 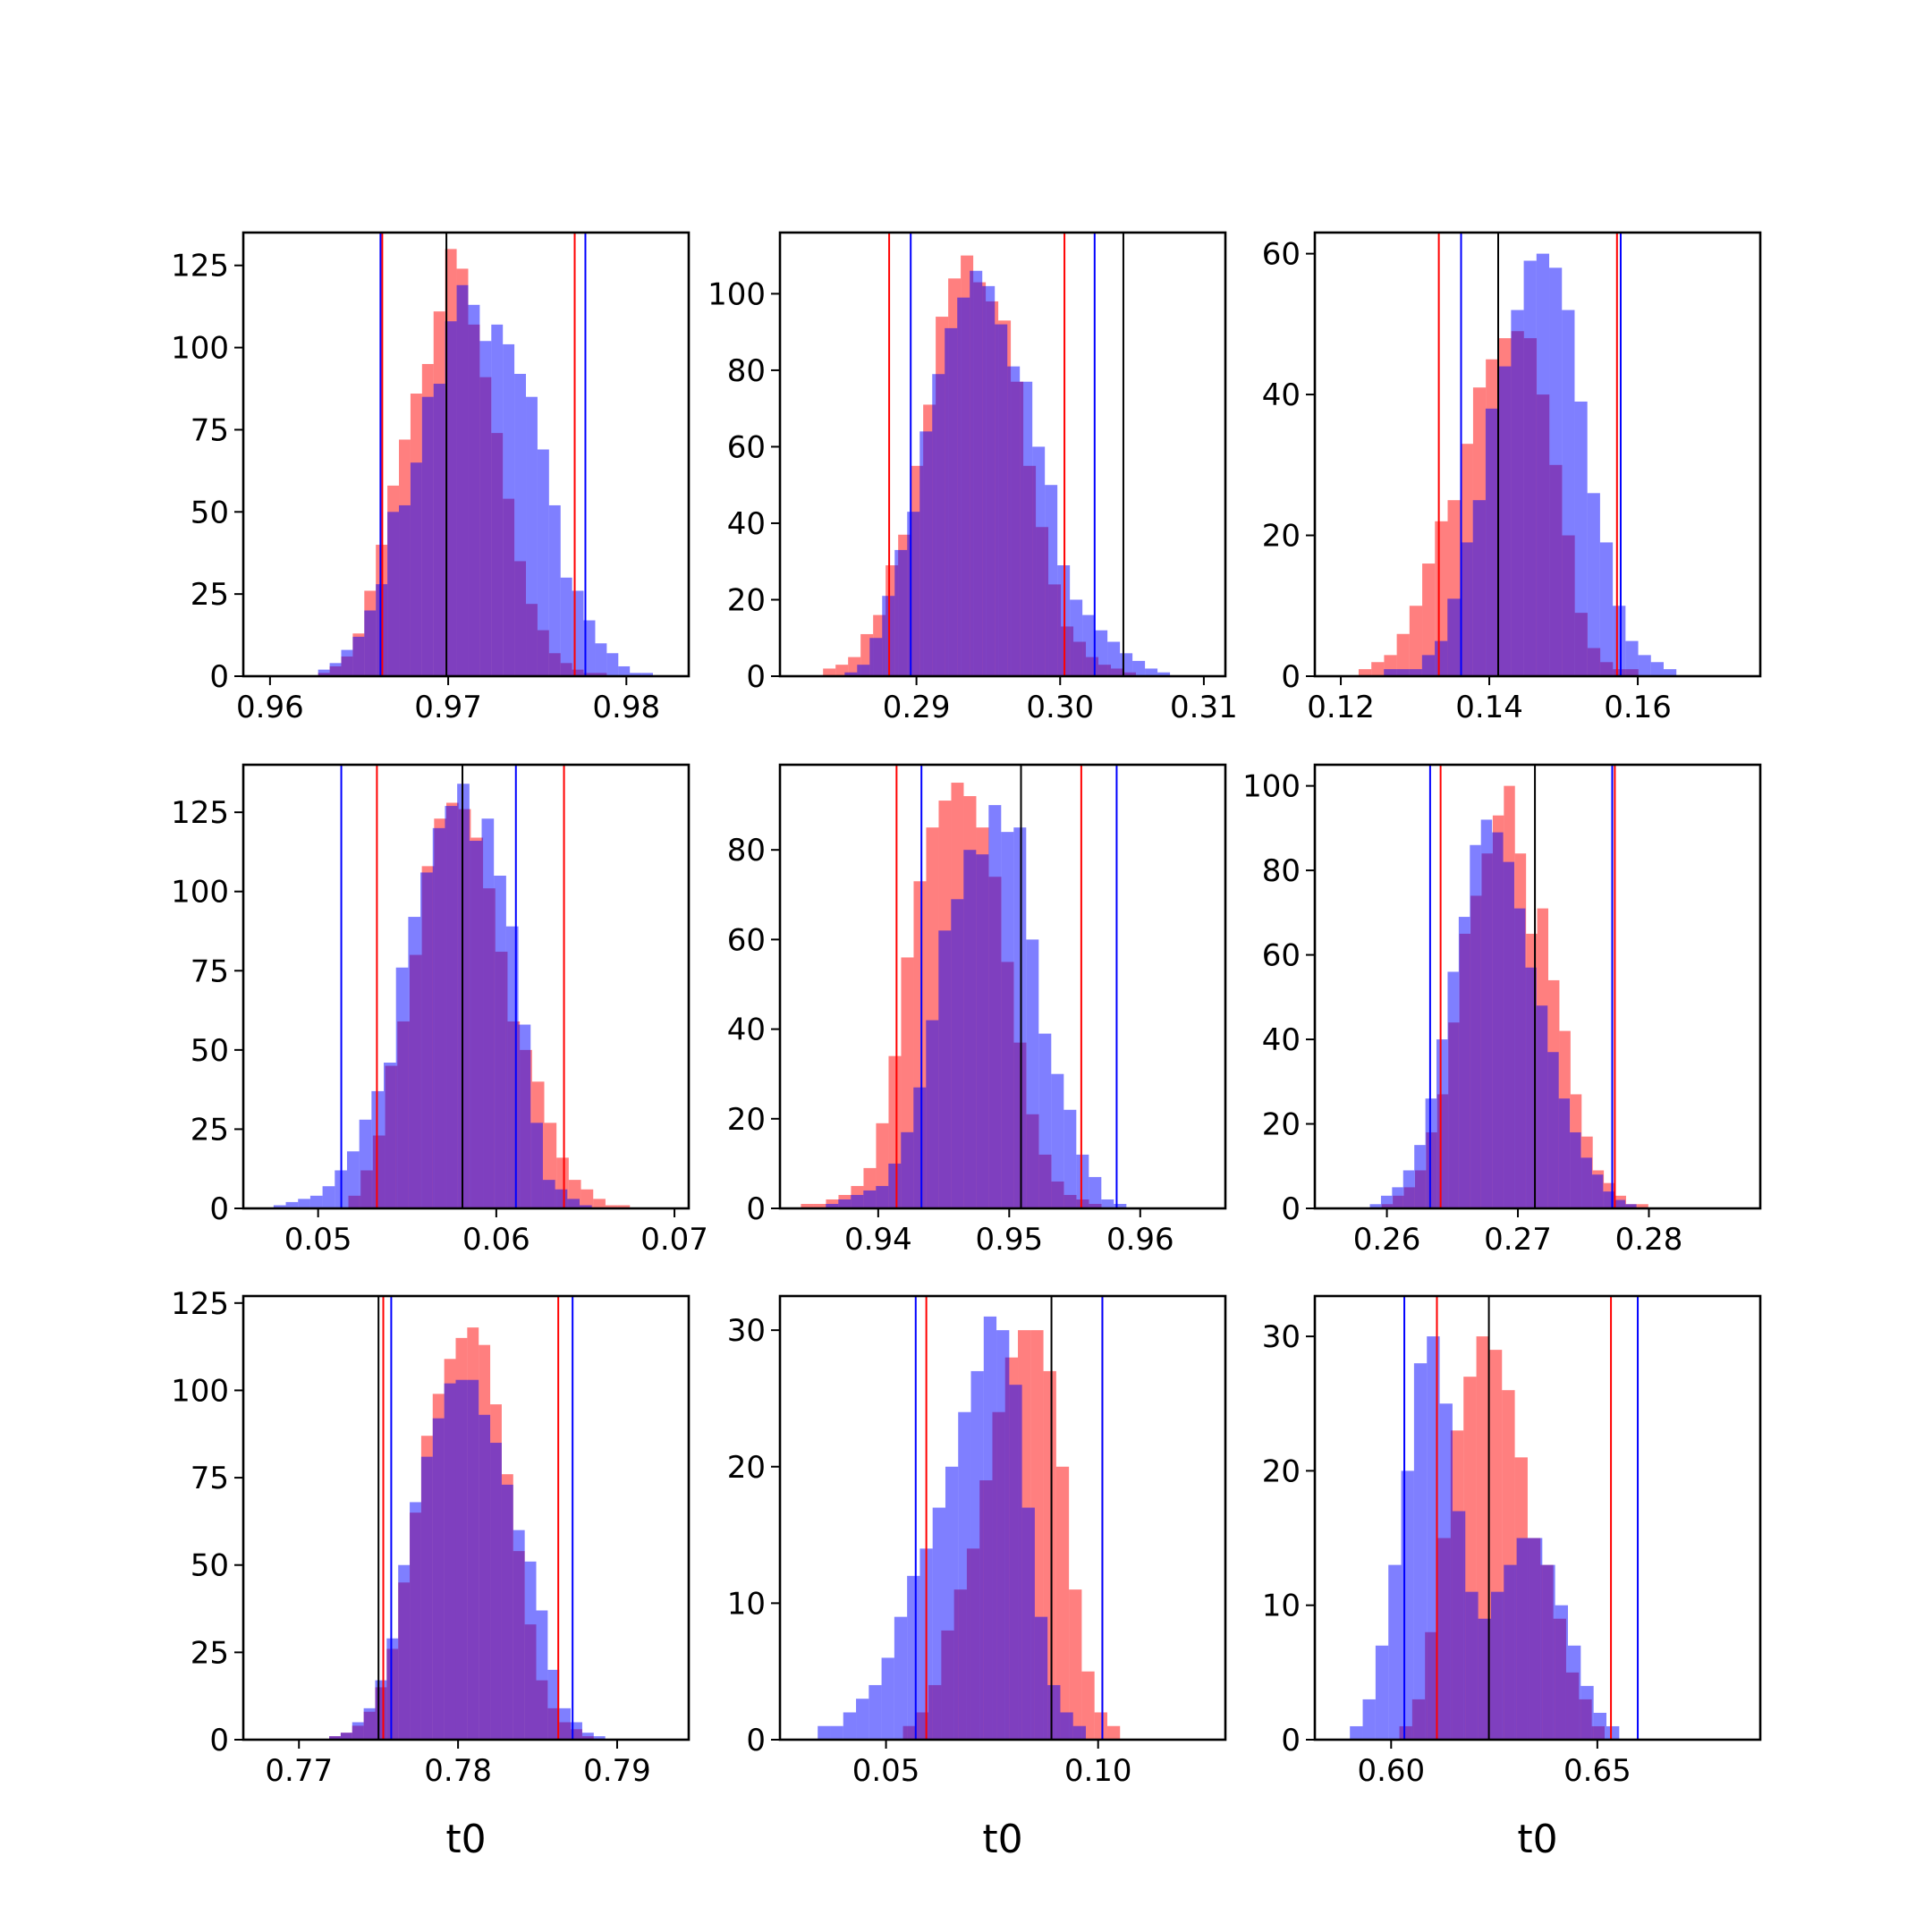 I want to click on x-tick-label: 0.06, so click(x=496, y=1240).